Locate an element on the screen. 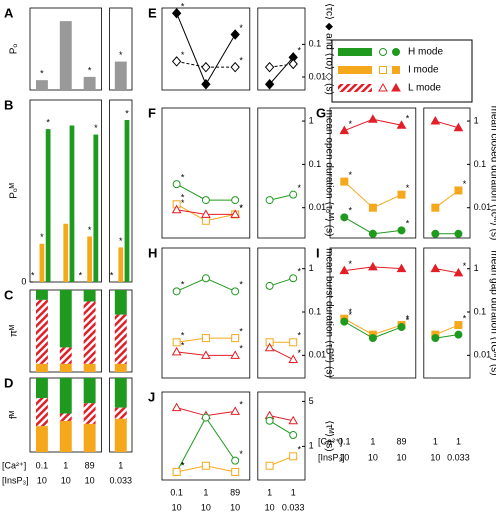 The width and height of the screenshot is (496, 514). ca-value: 89 is located at coordinates (401, 441).